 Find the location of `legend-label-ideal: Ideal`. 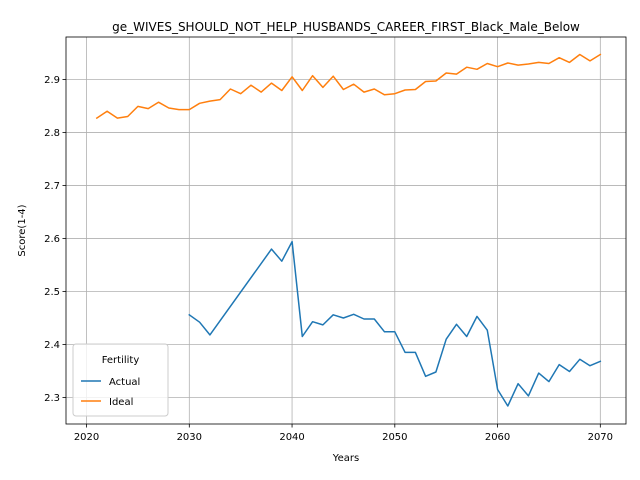

legend-label-ideal: Ideal is located at coordinates (121, 402).